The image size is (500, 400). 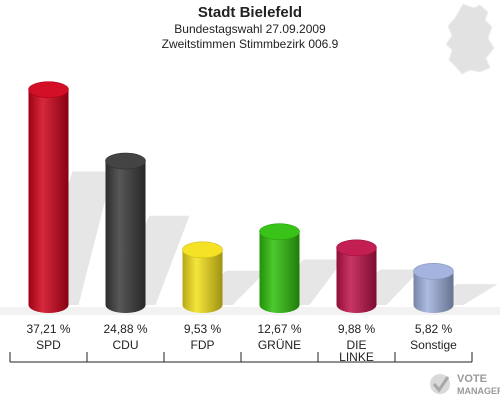 I want to click on category-label-5: Sonstige, so click(x=433, y=345).